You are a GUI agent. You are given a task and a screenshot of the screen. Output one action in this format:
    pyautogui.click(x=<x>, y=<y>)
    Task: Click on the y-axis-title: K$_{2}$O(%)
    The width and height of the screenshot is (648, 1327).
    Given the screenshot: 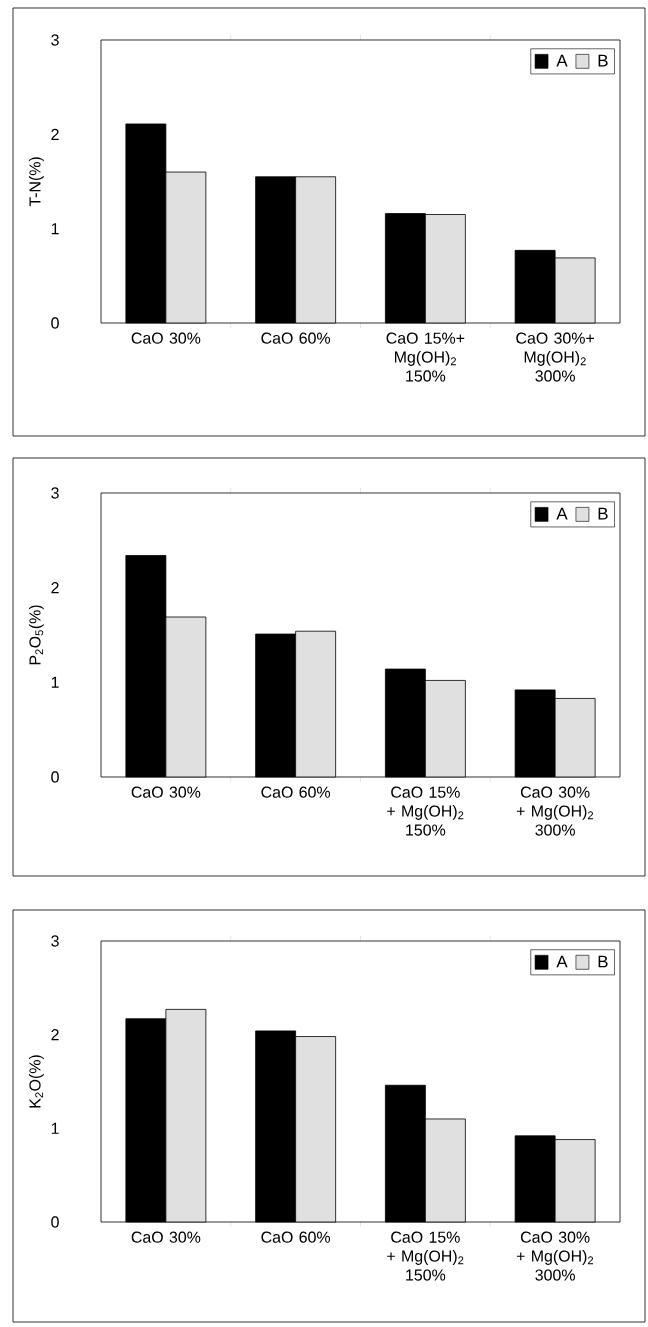 What is the action you would take?
    pyautogui.click(x=36, y=1081)
    